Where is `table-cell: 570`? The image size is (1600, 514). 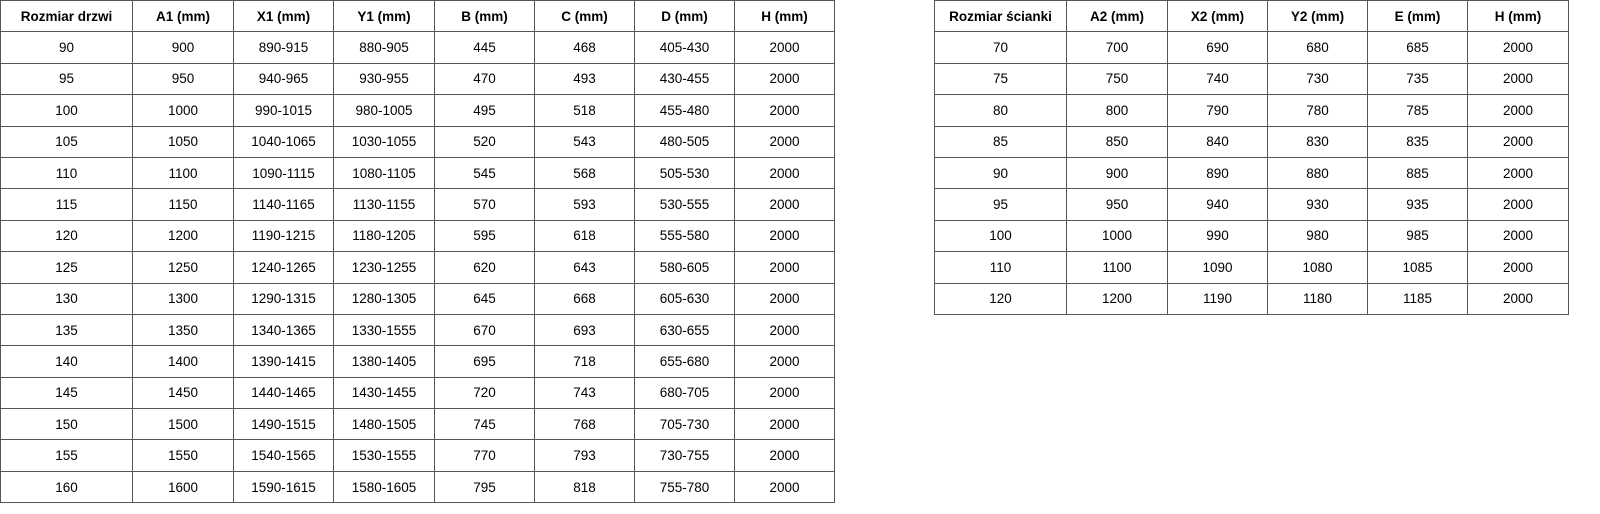 table-cell: 570 is located at coordinates (484, 204).